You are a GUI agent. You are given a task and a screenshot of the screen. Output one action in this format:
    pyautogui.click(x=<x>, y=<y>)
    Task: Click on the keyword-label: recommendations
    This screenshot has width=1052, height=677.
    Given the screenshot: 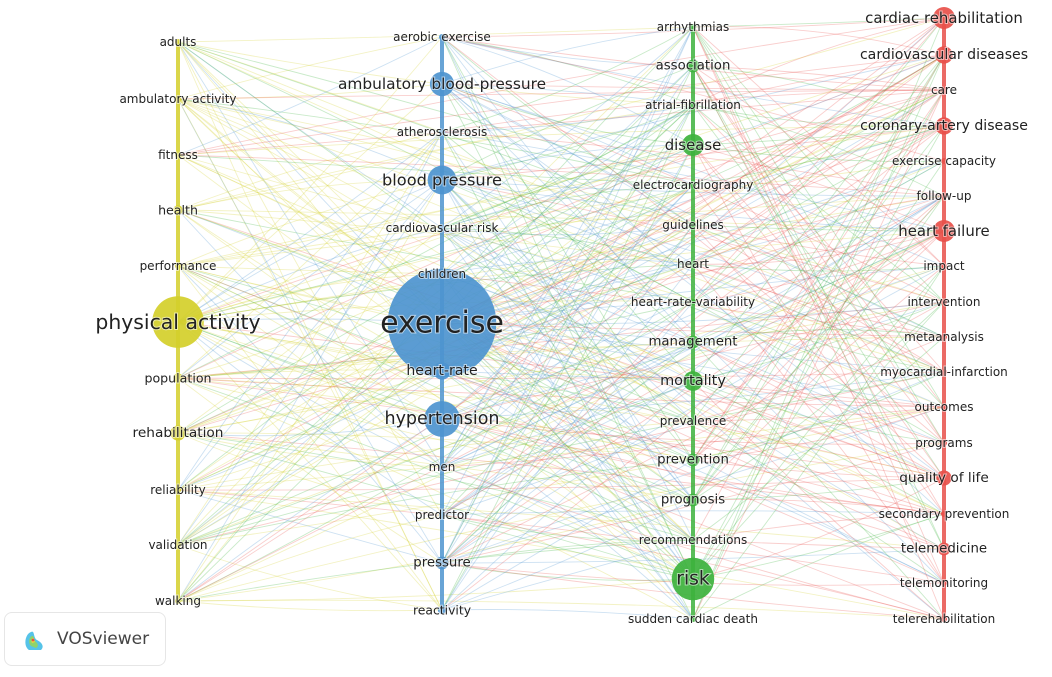 What is the action you would take?
    pyautogui.click(x=693, y=540)
    